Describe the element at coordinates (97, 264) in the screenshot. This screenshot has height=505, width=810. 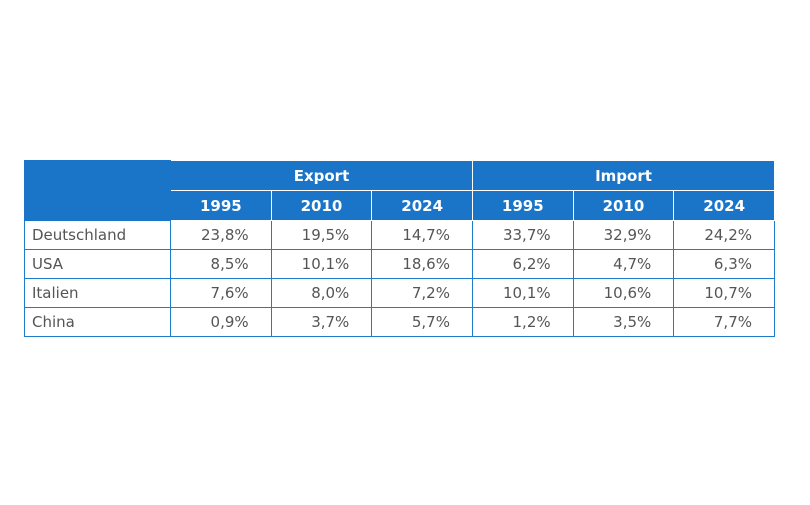
I see `country-label: USA` at that location.